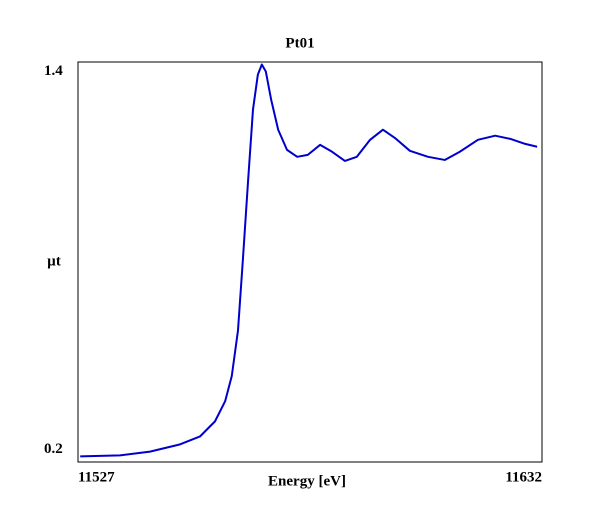 The image size is (600, 520). Describe the element at coordinates (53, 449) in the screenshot. I see `y-tick-label: 0.2` at that location.